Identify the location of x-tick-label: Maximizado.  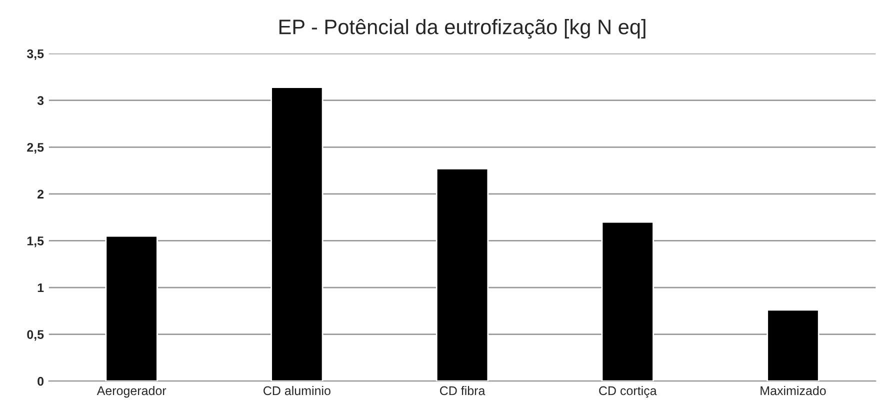
(793, 391).